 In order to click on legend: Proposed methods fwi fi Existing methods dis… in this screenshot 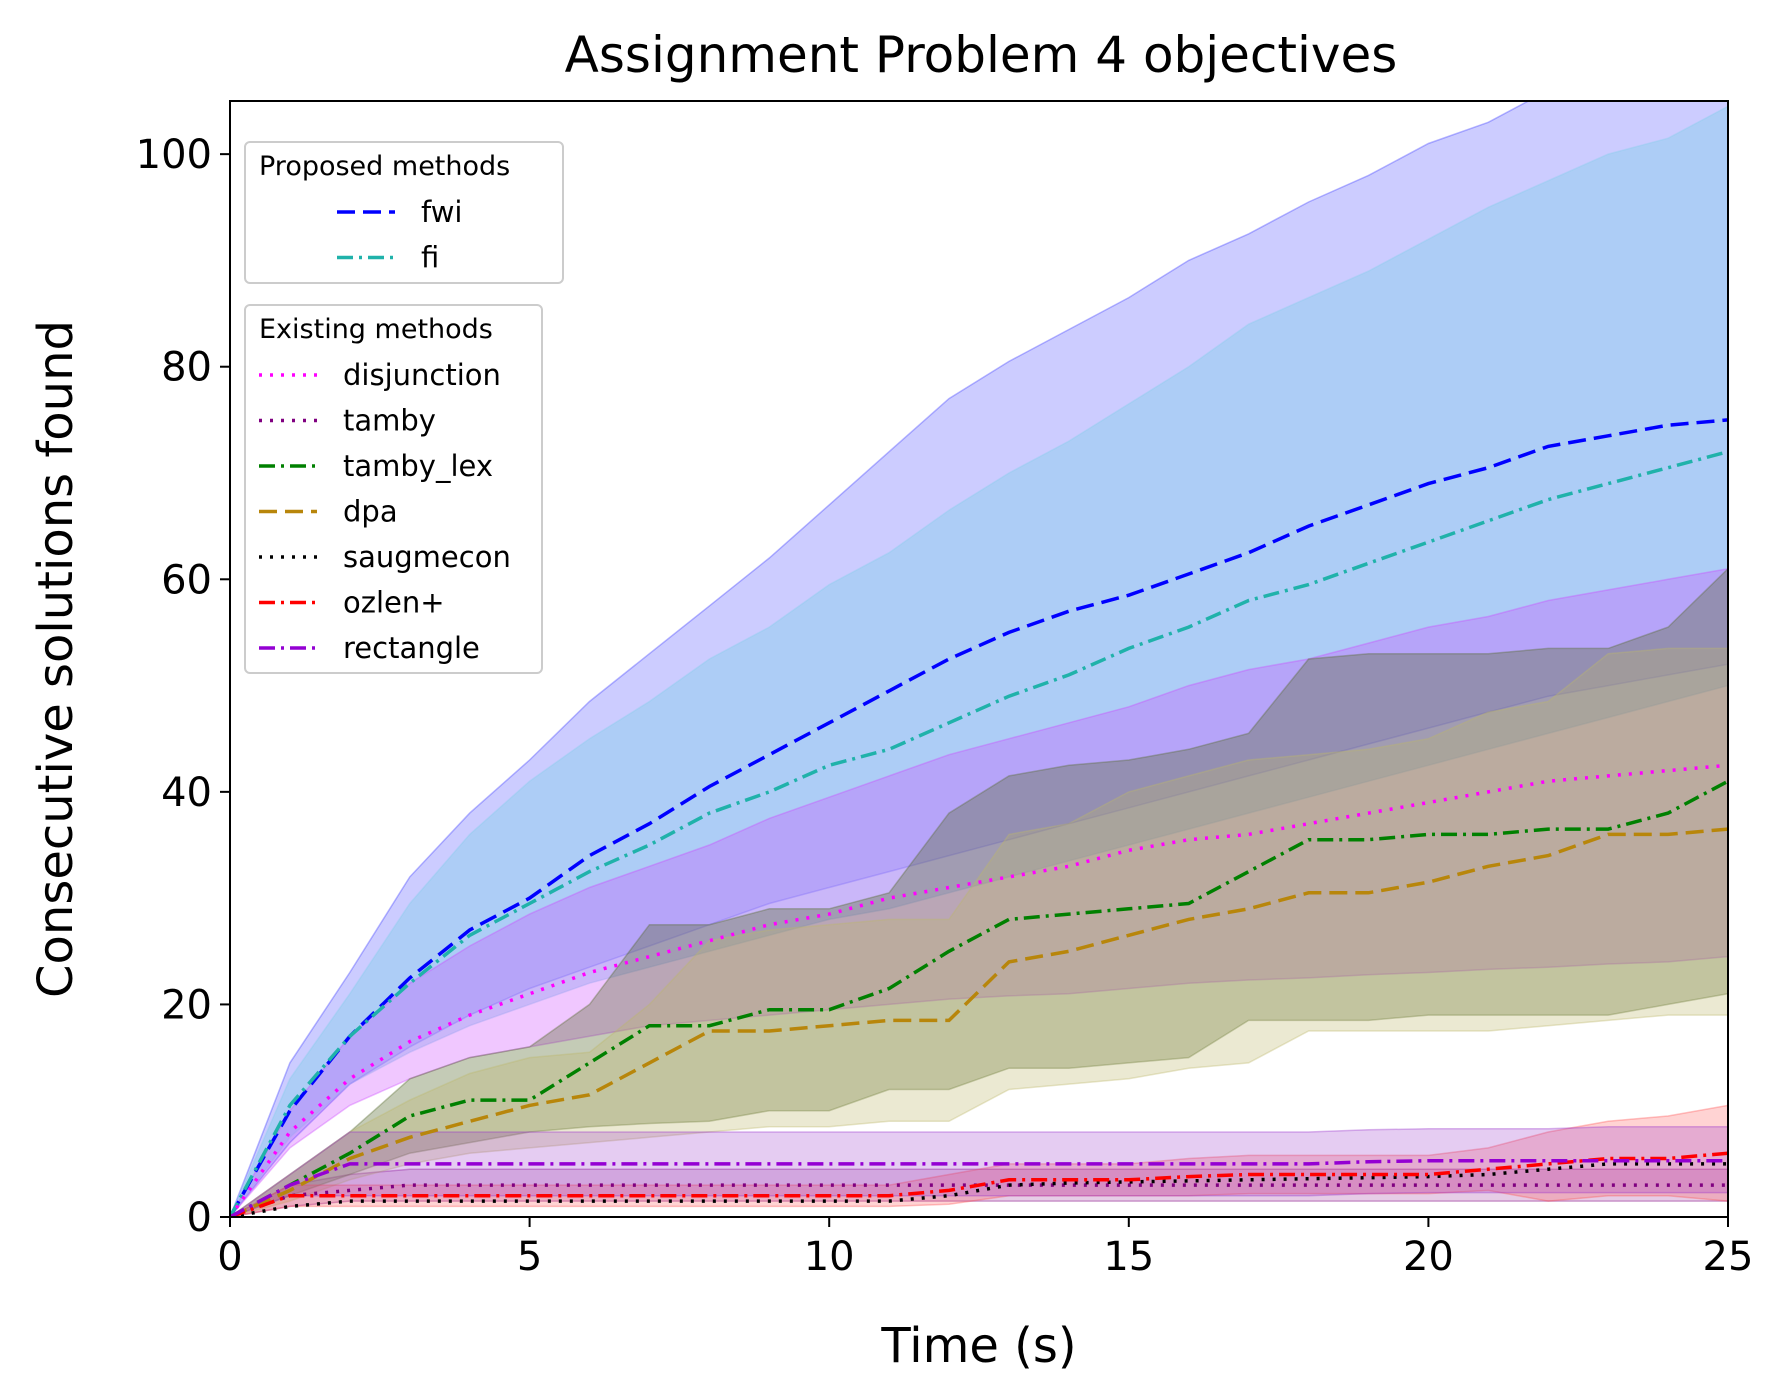, I will do `click(404, 407)`.